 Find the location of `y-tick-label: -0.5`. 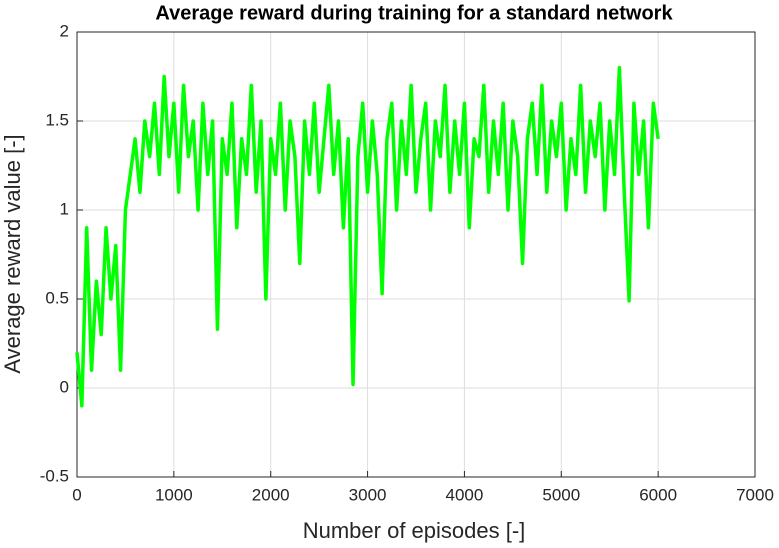

y-tick-label: -0.5 is located at coordinates (54, 475).